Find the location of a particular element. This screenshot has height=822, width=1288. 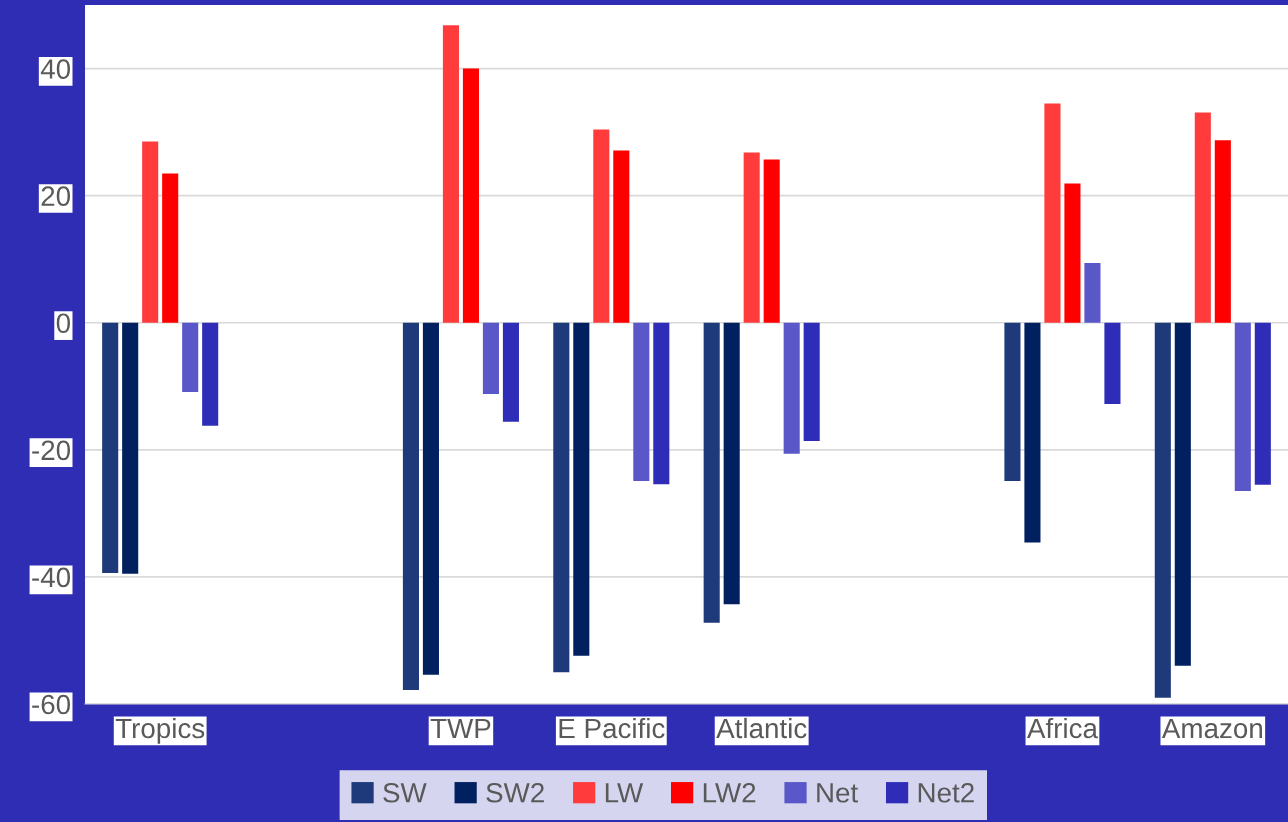

y-tick-label: -40 is located at coordinates (51, 577).